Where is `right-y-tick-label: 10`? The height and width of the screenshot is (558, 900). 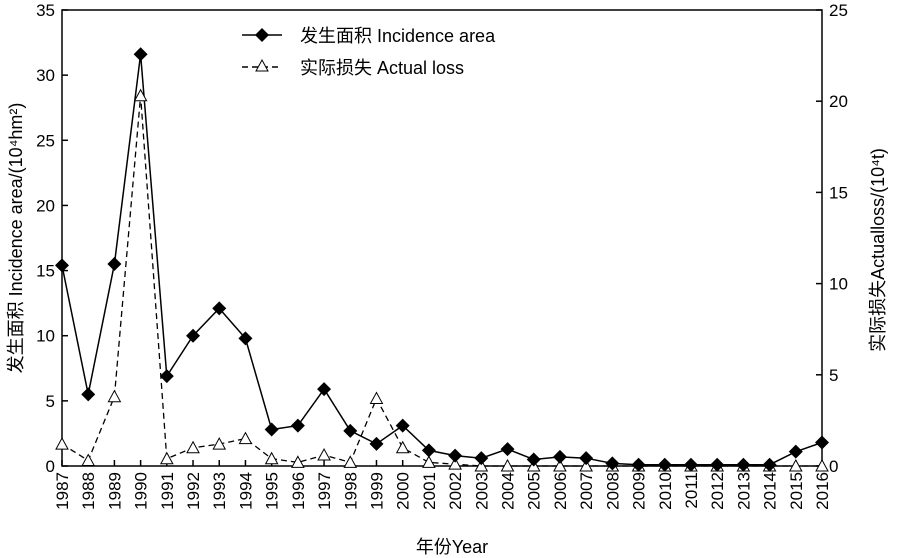
right-y-tick-label: 10 is located at coordinates (838, 284).